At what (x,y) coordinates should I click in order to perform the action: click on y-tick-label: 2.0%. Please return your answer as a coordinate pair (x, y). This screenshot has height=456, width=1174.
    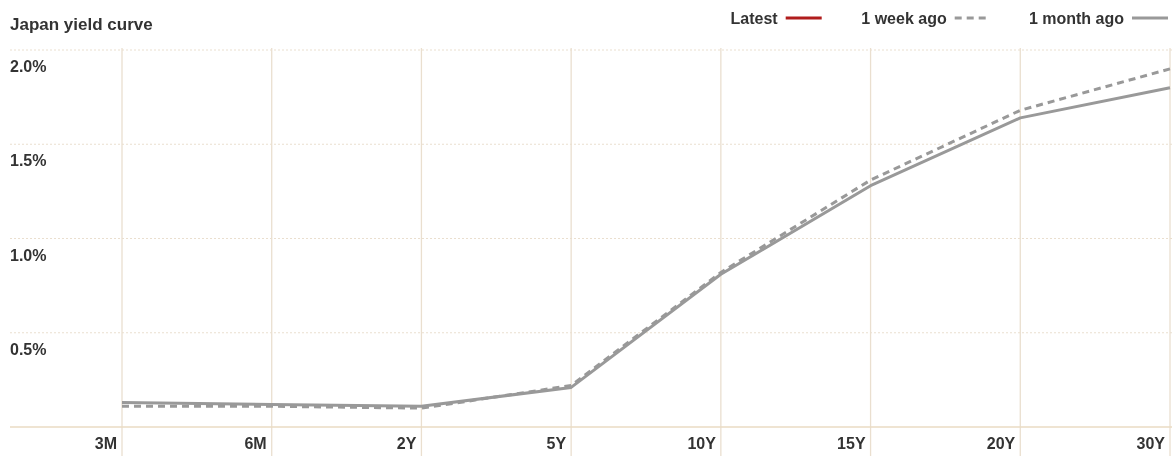
    Looking at the image, I should click on (28, 66).